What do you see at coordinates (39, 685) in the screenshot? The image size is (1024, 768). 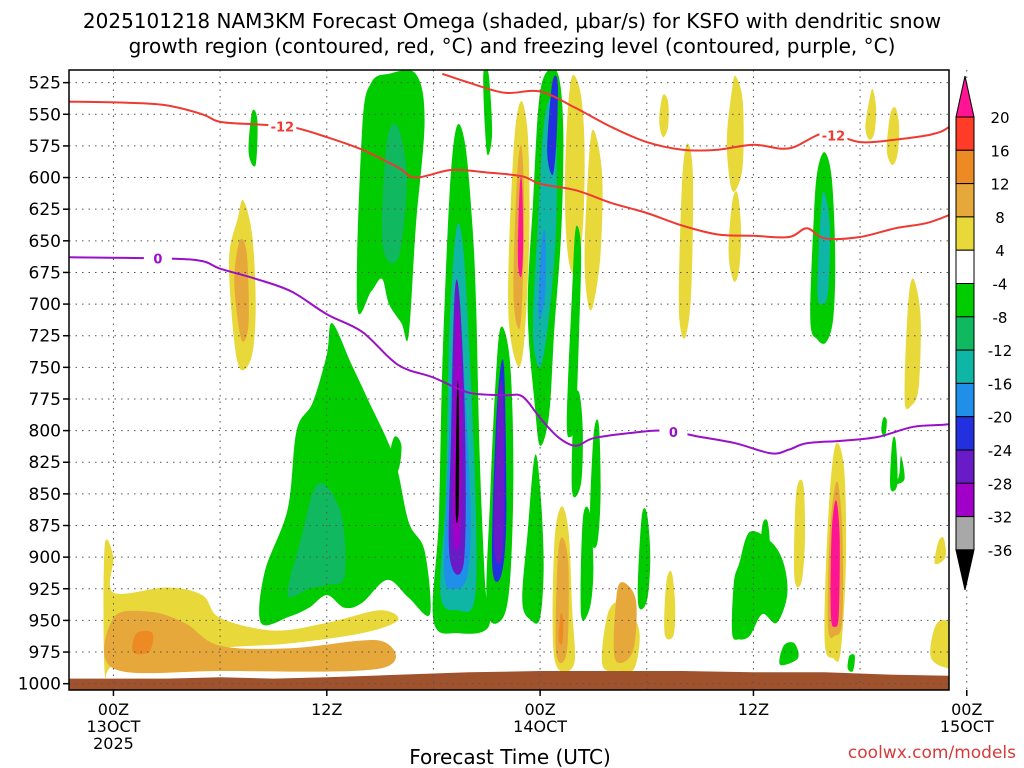 I see `y-tick-label-1000: 1000` at bounding box center [39, 685].